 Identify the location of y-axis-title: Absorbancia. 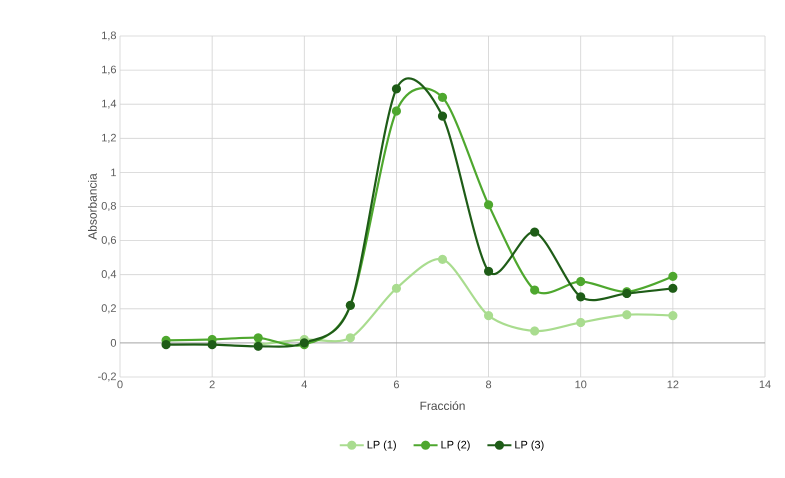
(92, 206).